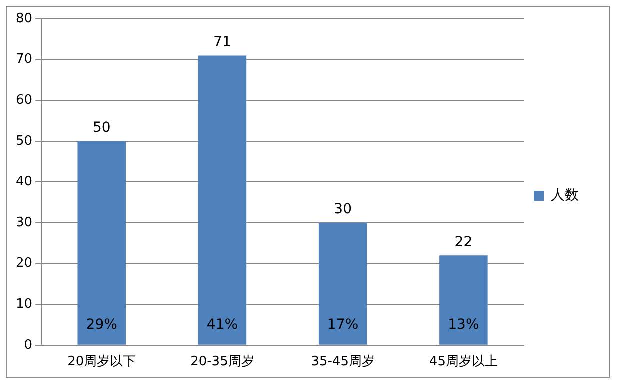  I want to click on y-tick-label: 30, so click(24, 222).